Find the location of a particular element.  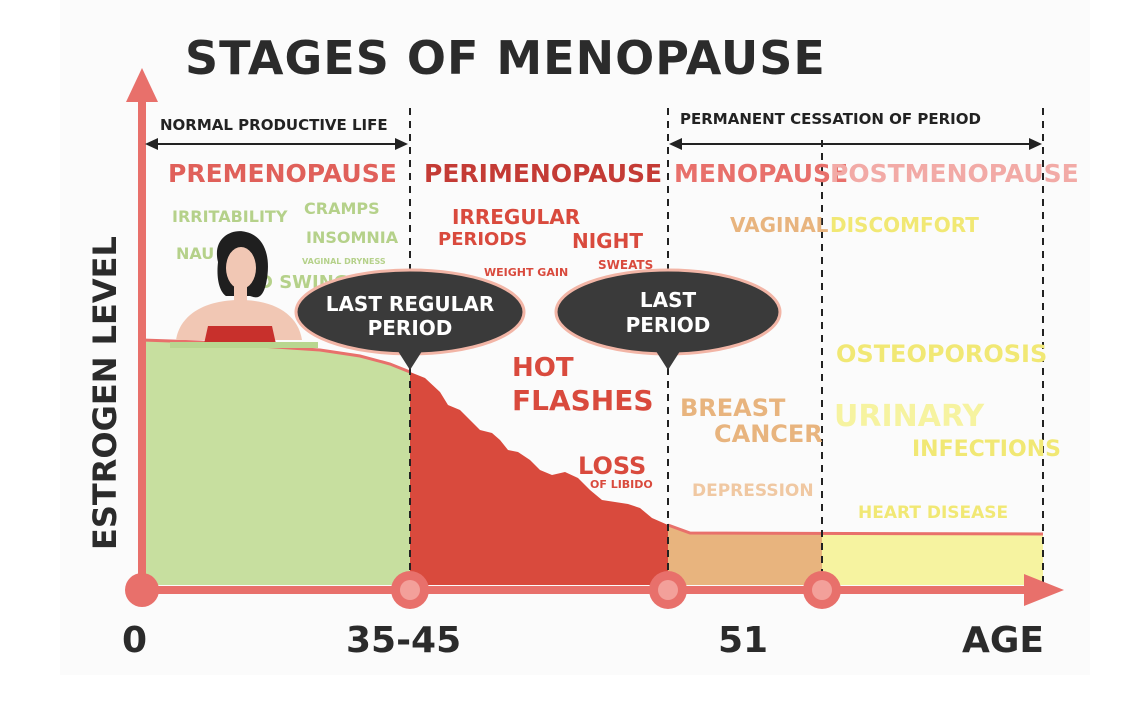

callout-last-regular-period: LAST REGULAR PERIOD is located at coordinates (410, 319).